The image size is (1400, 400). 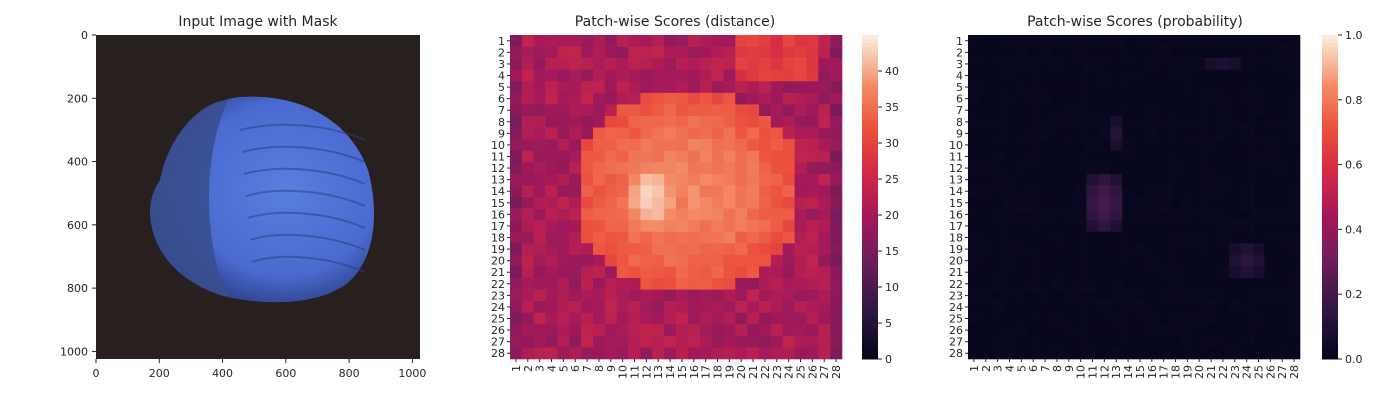 I want to click on row-tick-label: 25, so click(x=498, y=319).